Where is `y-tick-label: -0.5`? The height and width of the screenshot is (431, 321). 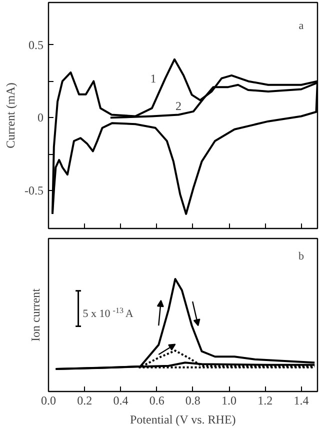 y-tick-label: -0.5 is located at coordinates (34, 191).